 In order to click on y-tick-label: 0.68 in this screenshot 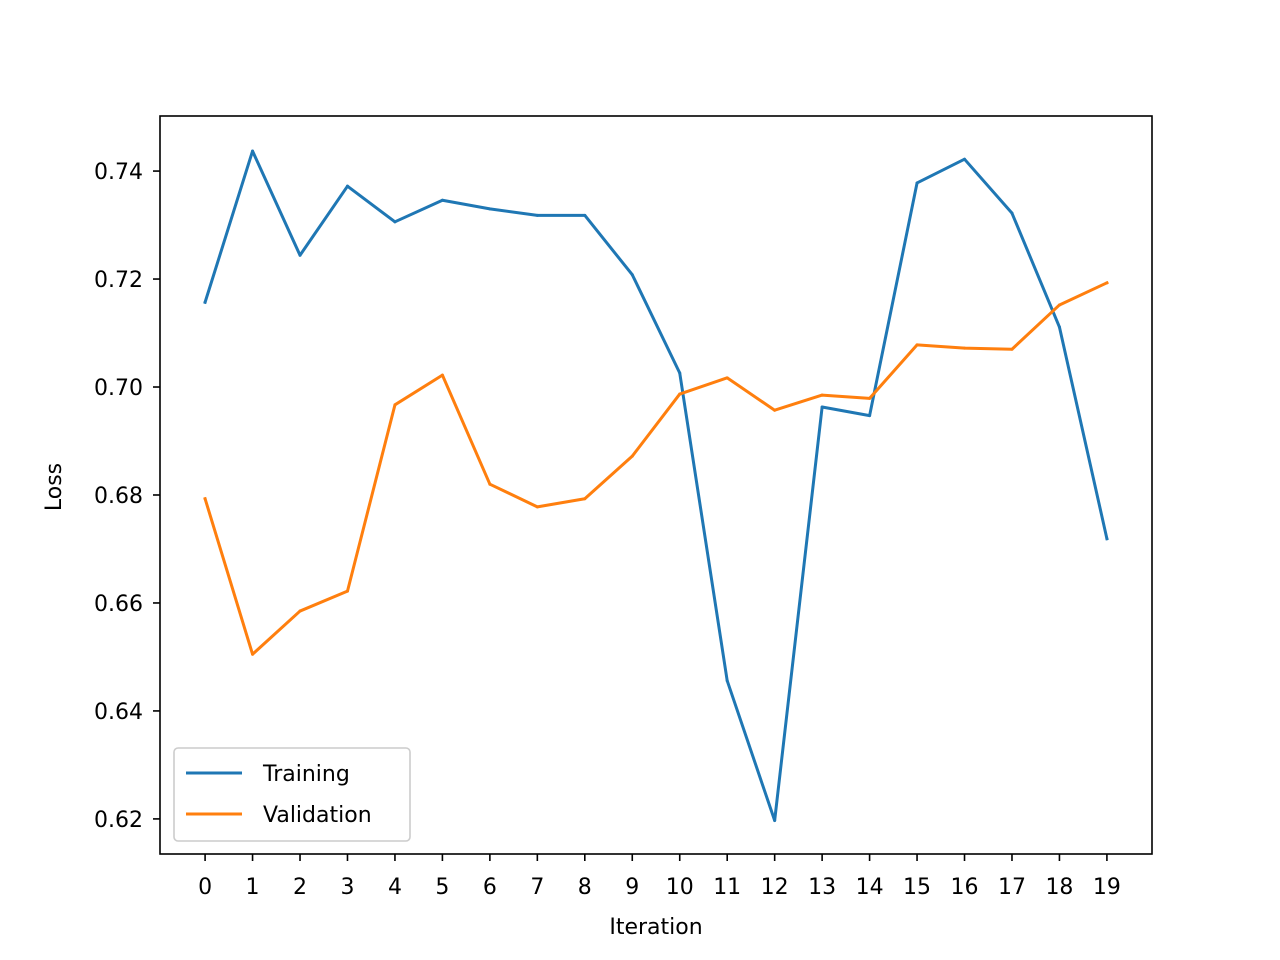, I will do `click(118, 496)`.